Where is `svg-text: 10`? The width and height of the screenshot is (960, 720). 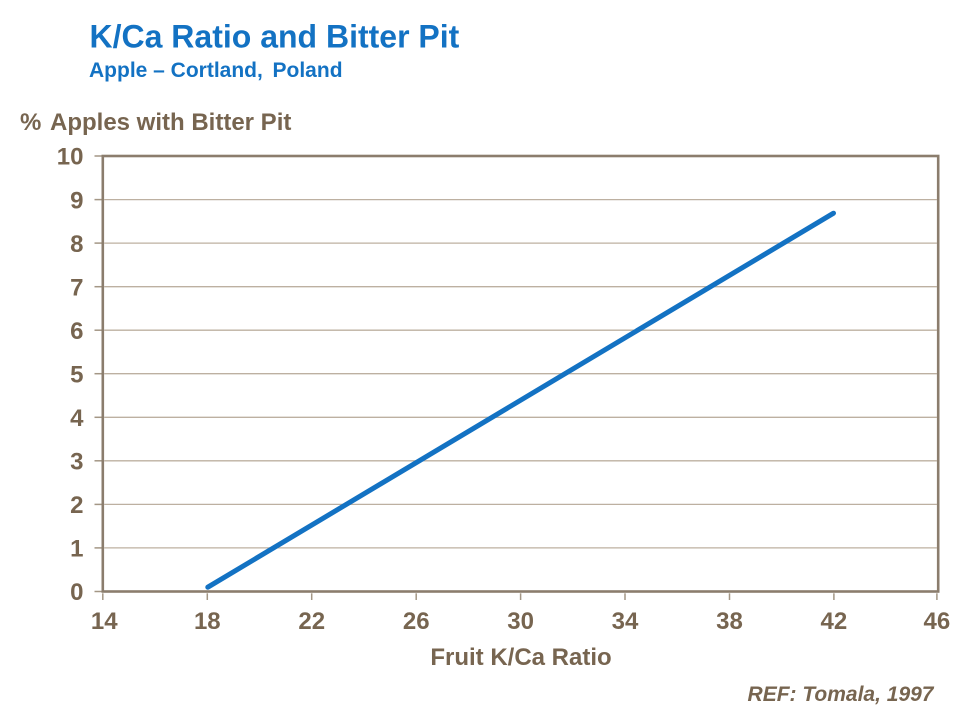 svg-text: 10 is located at coordinates (70, 157).